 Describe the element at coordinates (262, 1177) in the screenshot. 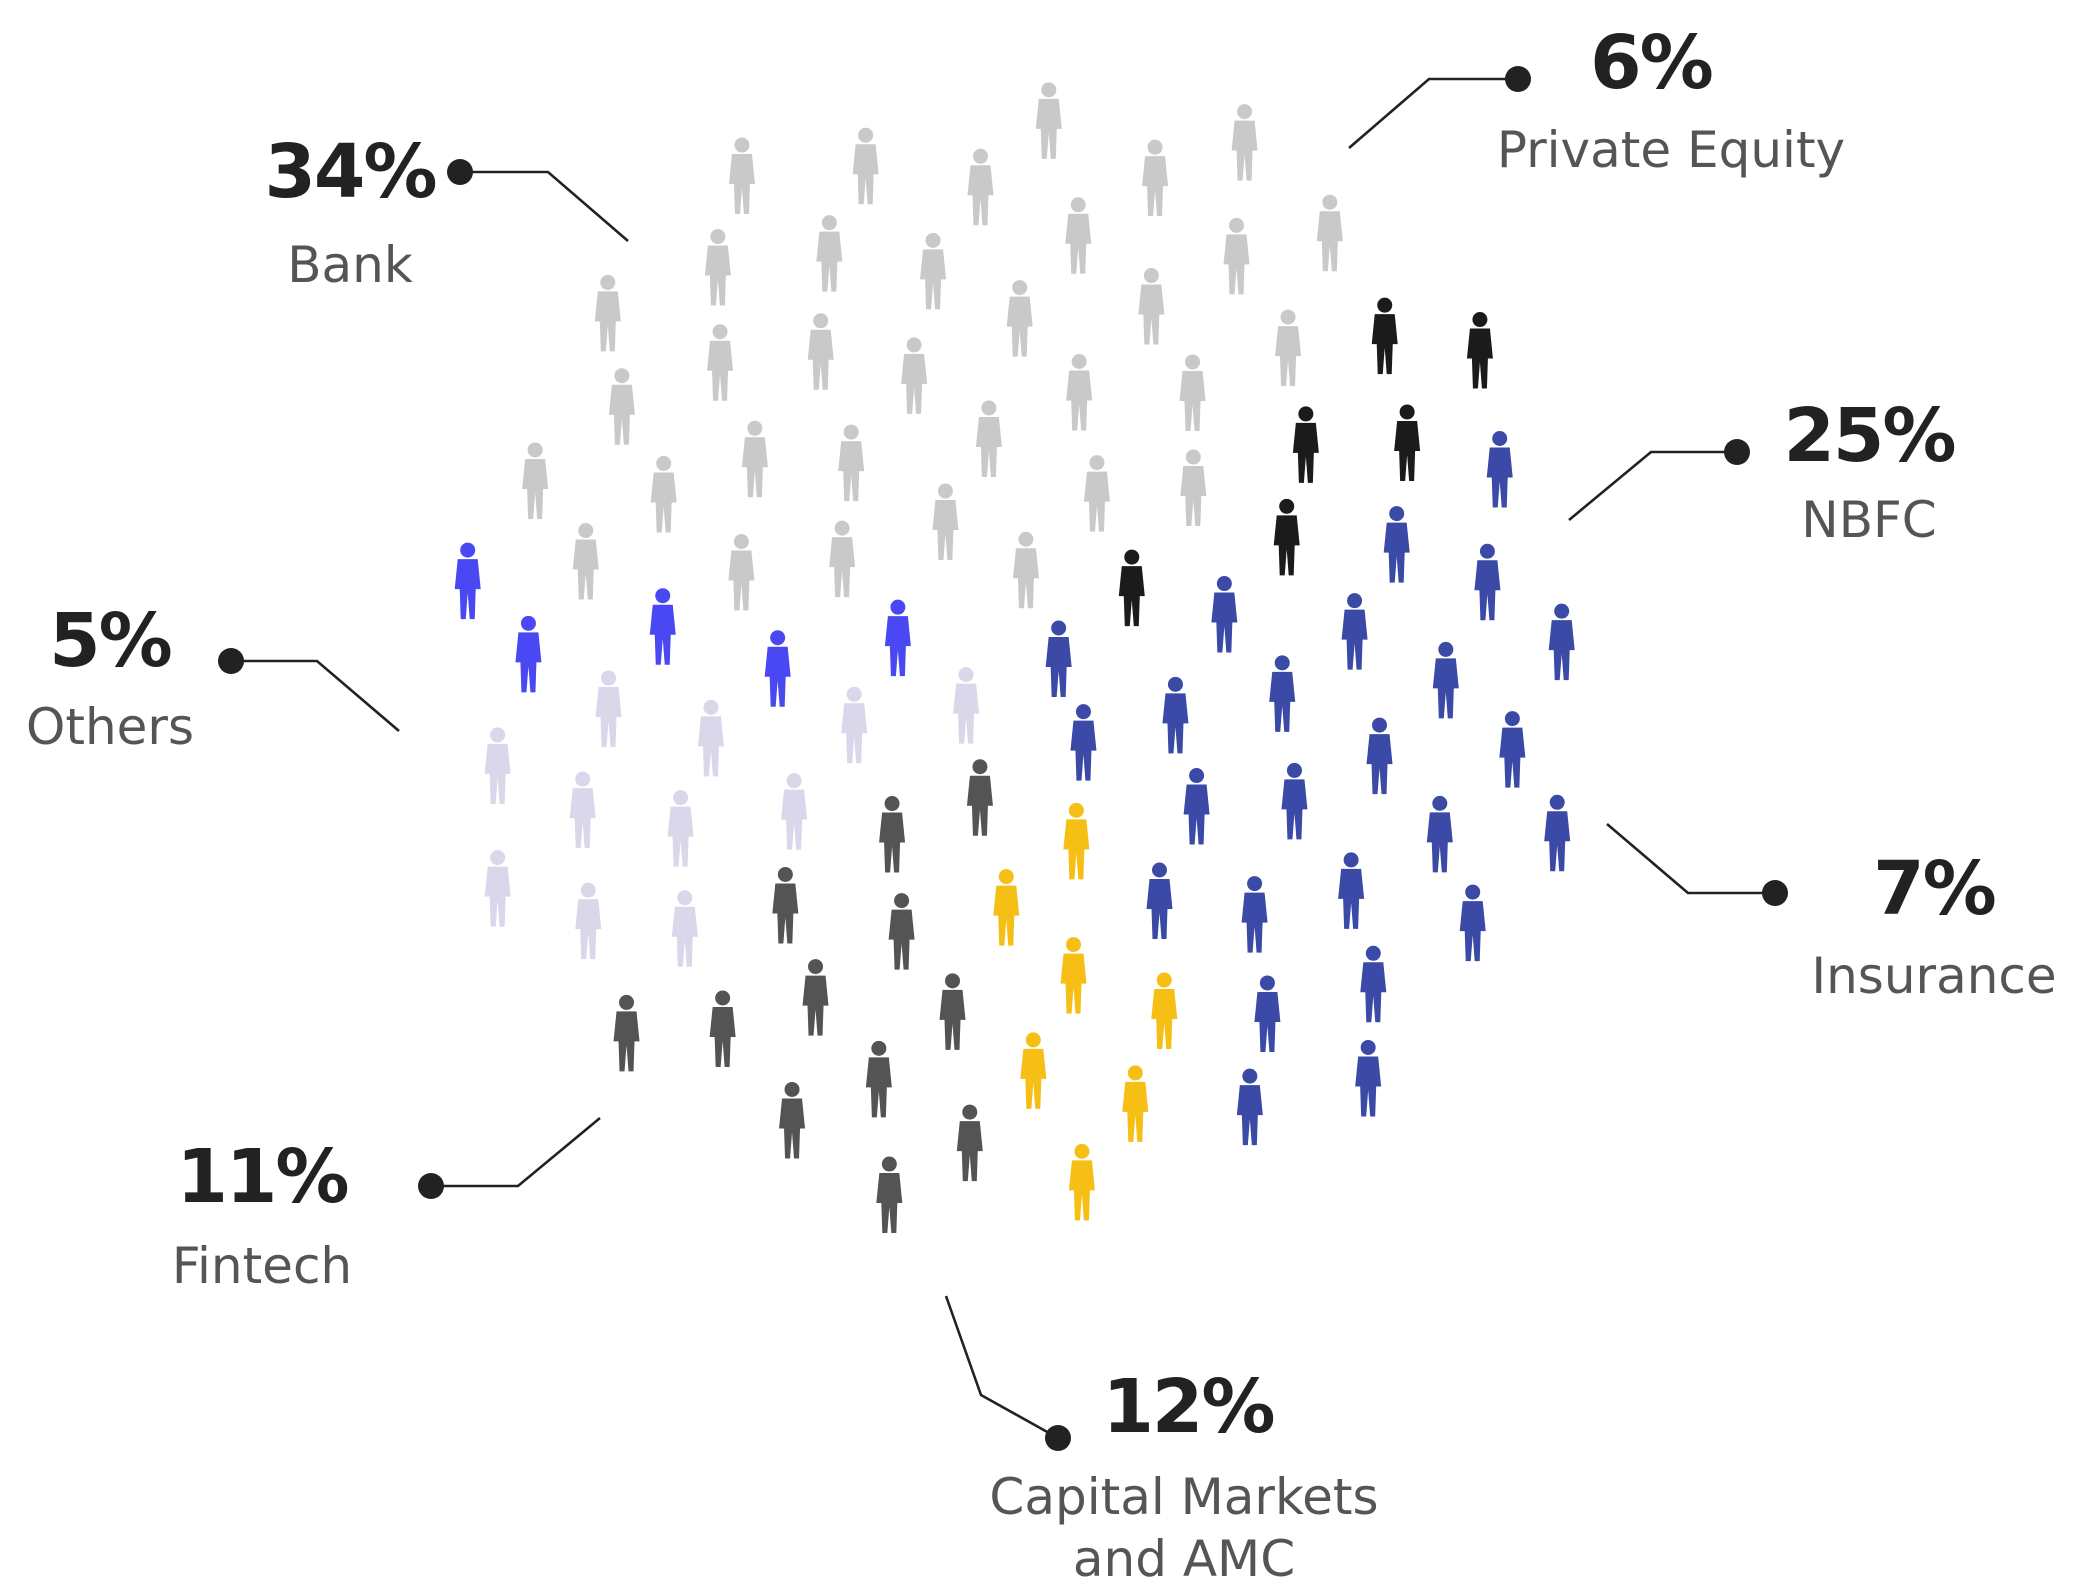

I see `percent-label: 11%` at that location.